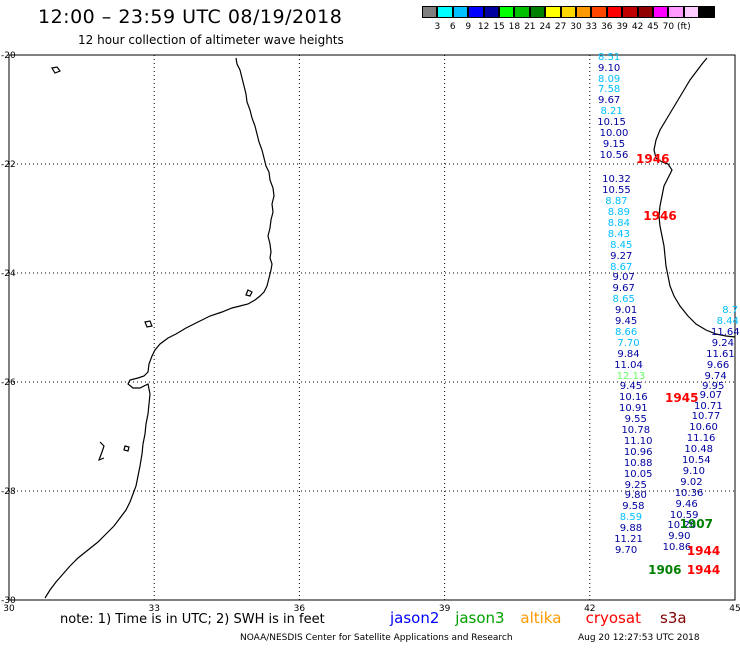 This screenshot has height=650, width=740. Describe the element at coordinates (660, 215) in the screenshot. I see `observation-time-label: 1946` at that location.